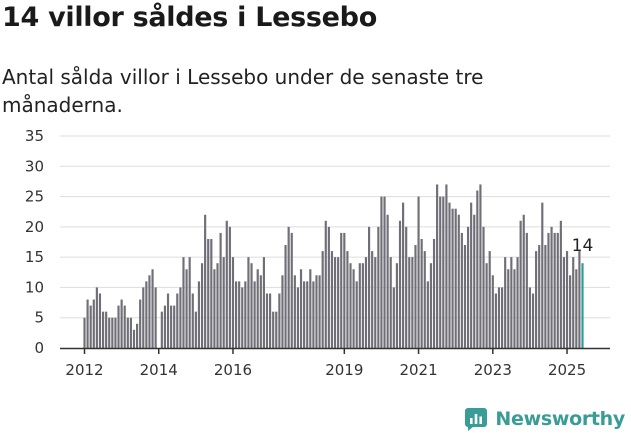 The image size is (631, 439). Describe the element at coordinates (34, 227) in the screenshot. I see `y-tick-label: 20` at that location.